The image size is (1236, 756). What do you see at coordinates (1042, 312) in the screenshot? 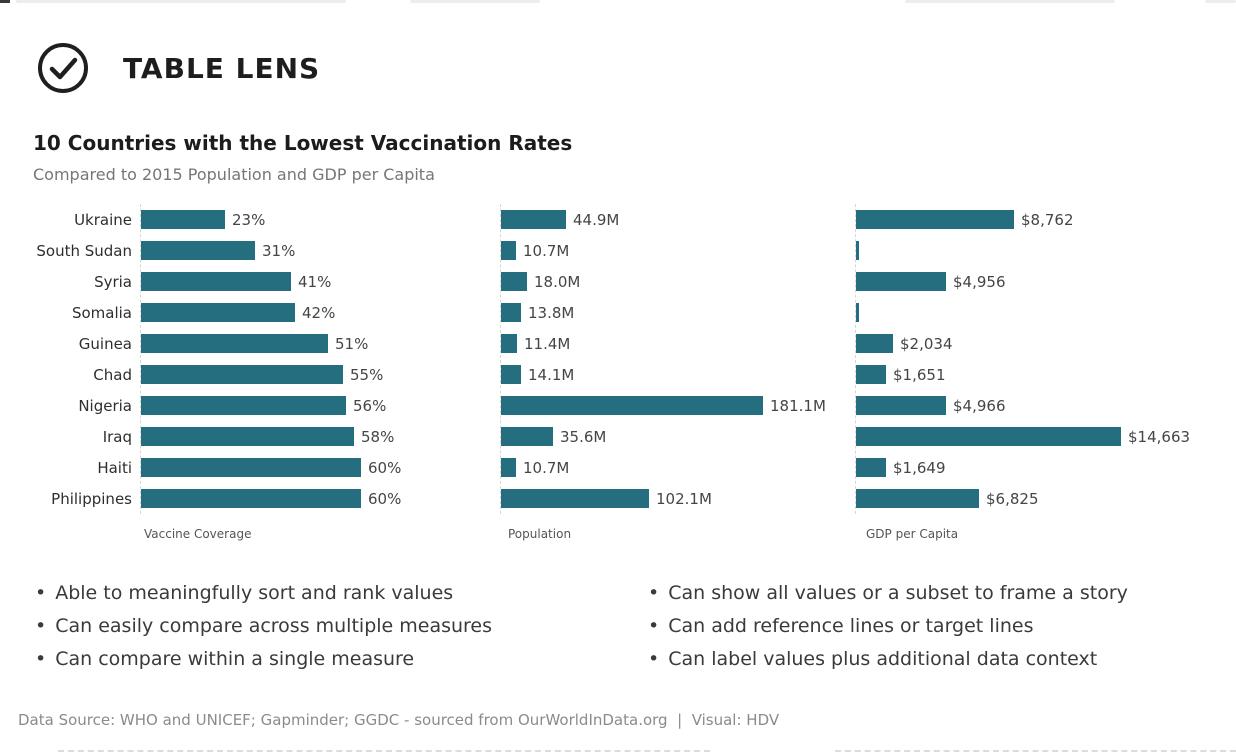
I see `table-row` at bounding box center [1042, 312].